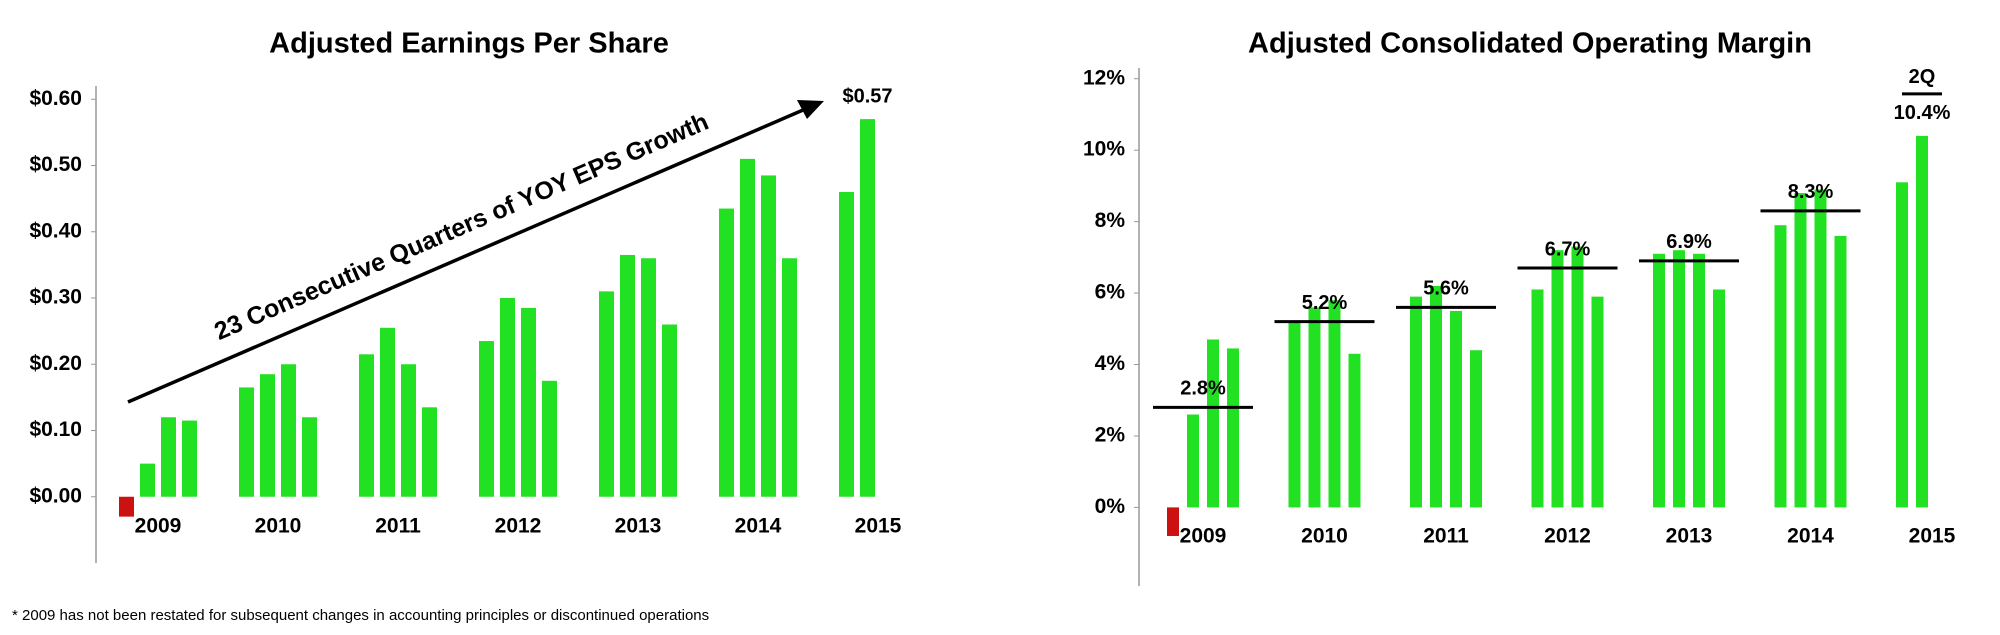 The width and height of the screenshot is (2000, 635). What do you see at coordinates (1110, 292) in the screenshot?
I see `y-tick-label: 6%` at bounding box center [1110, 292].